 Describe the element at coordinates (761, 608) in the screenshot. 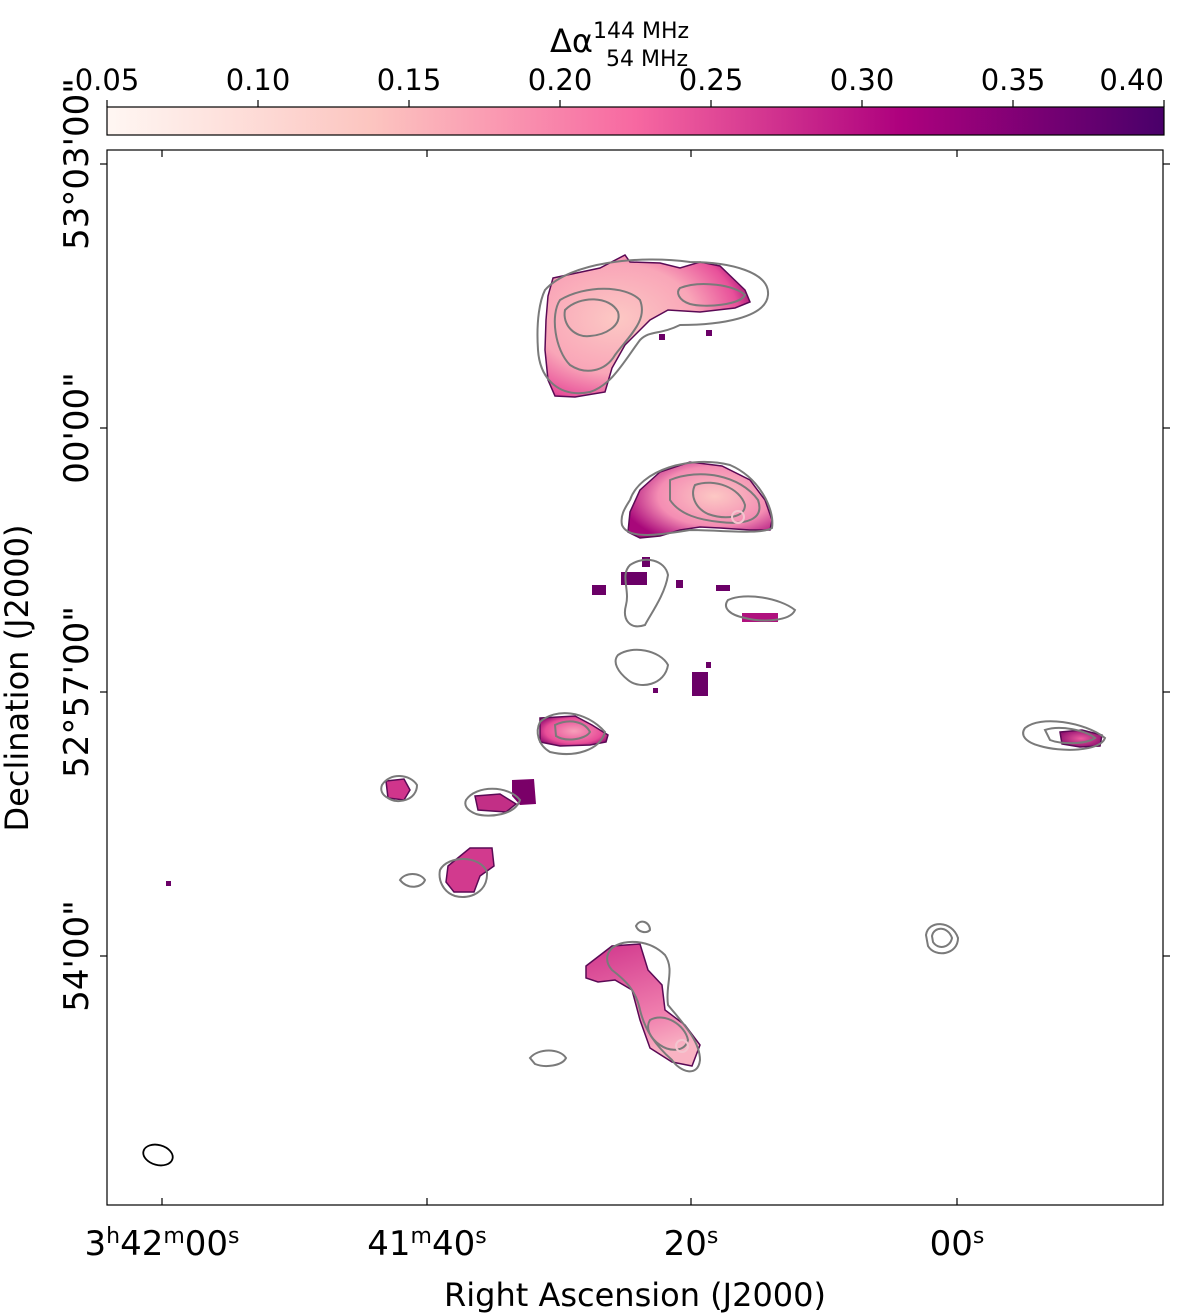

I see `contour-mid-right` at that location.